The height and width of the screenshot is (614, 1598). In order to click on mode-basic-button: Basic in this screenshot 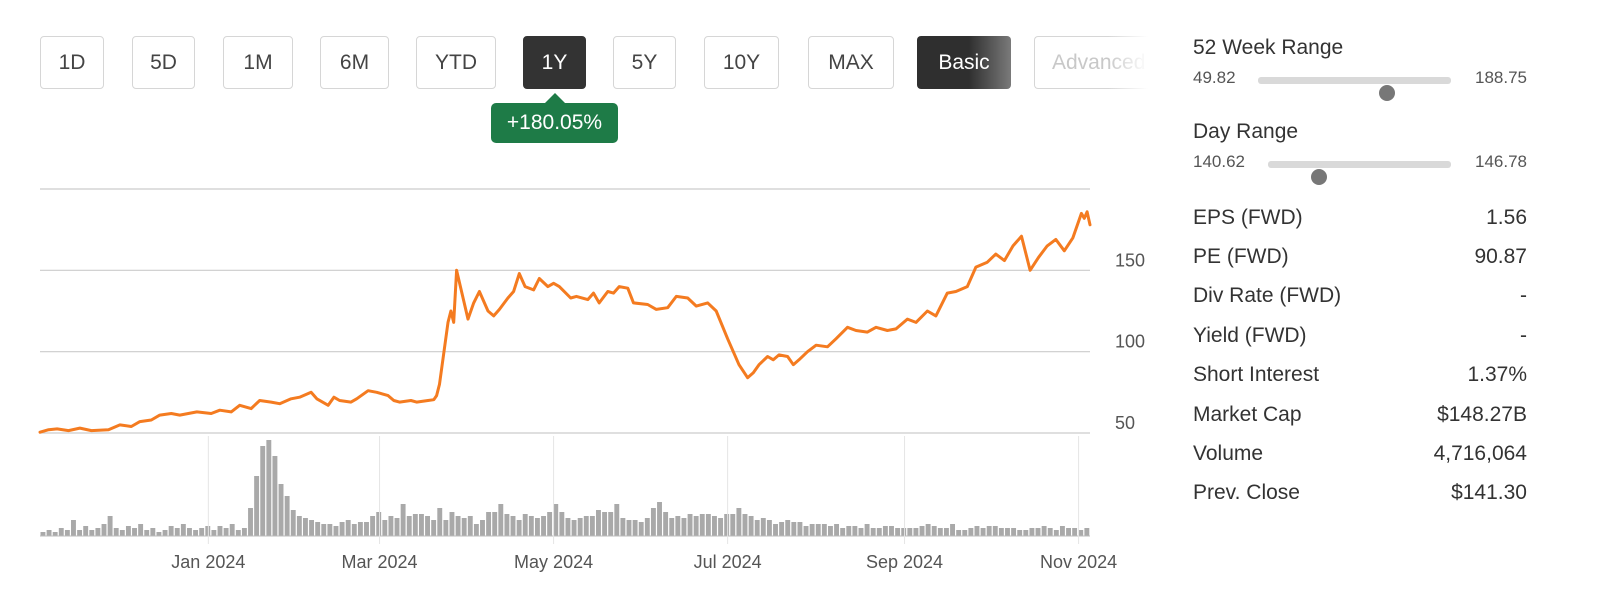, I will do `click(964, 62)`.